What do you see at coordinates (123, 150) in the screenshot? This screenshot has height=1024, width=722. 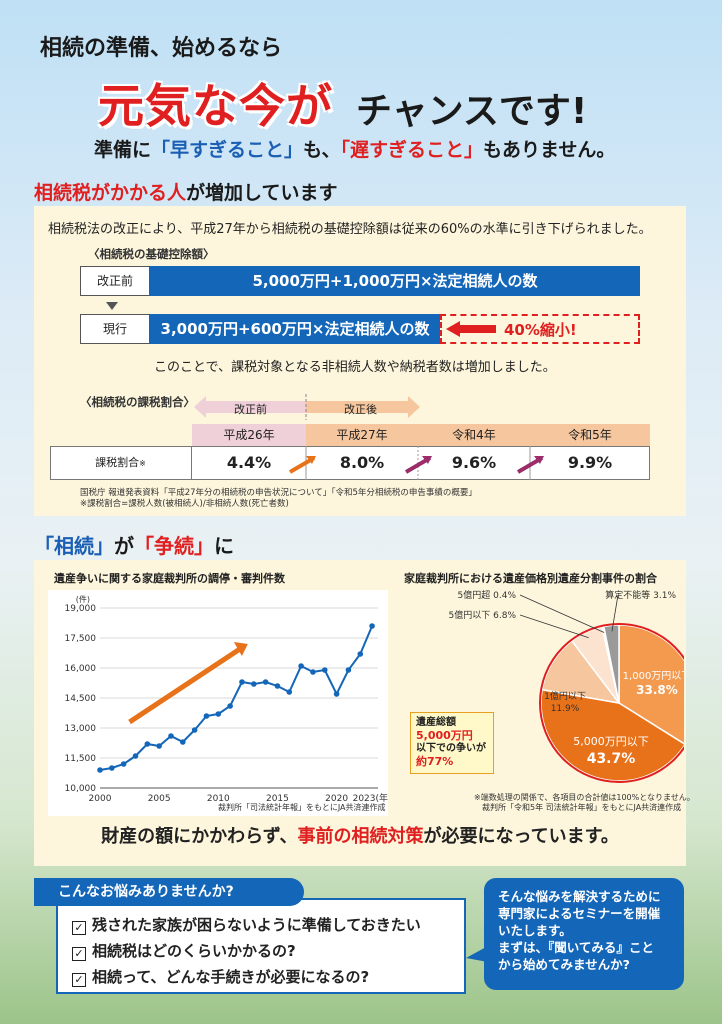 I see `line3-a: 準備に` at bounding box center [123, 150].